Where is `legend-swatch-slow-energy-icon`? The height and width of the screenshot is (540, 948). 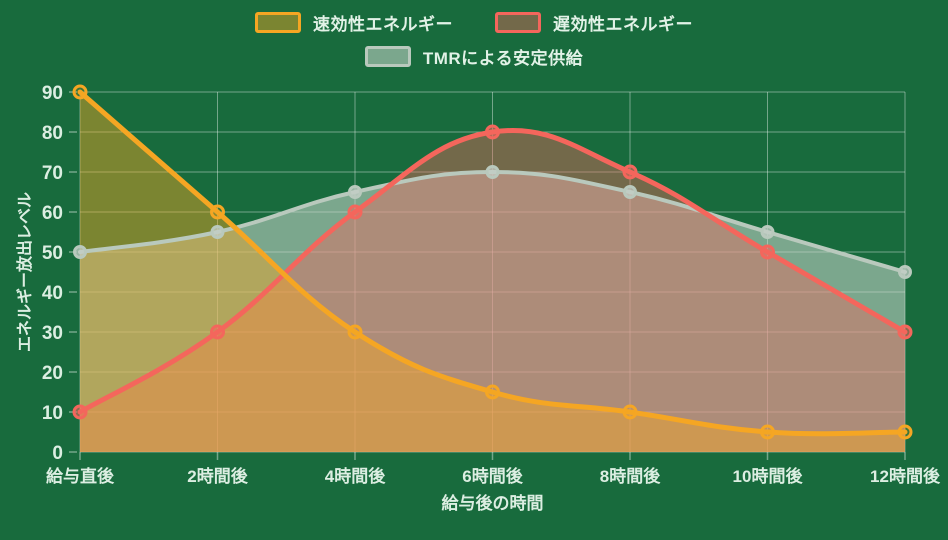 legend-swatch-slow-energy-icon is located at coordinates (518, 22).